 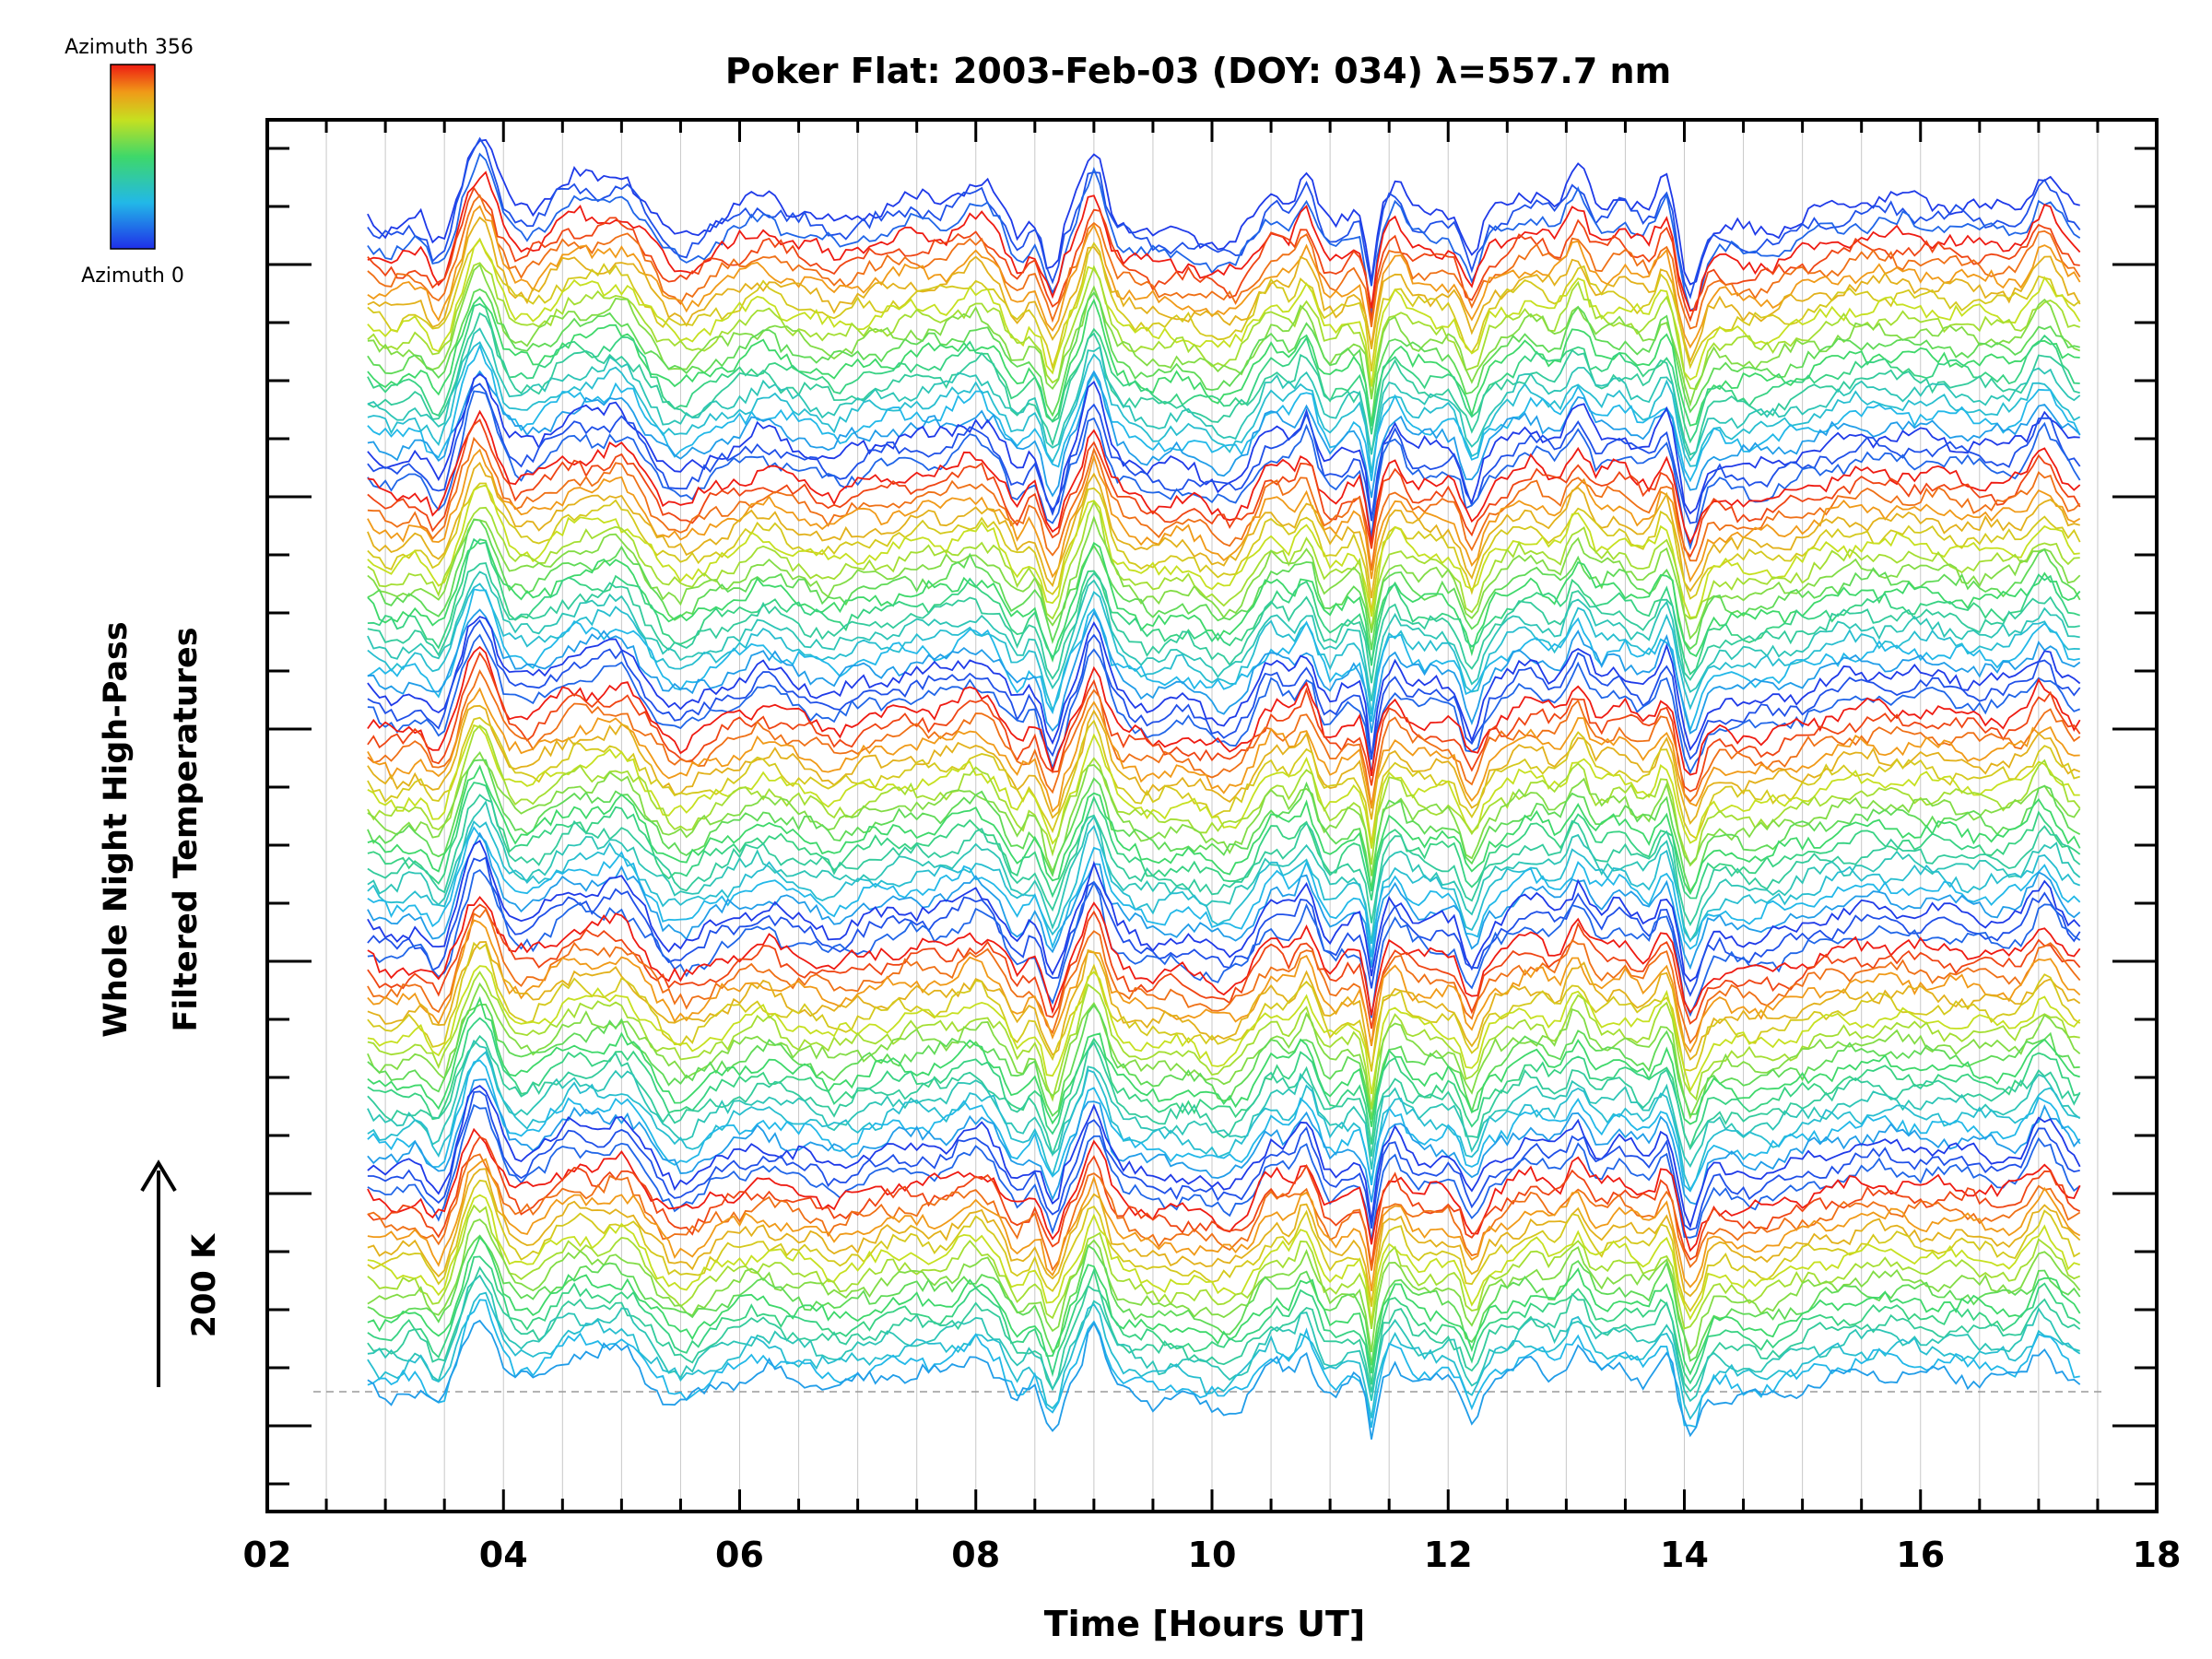 I want to click on y-axis-label-line2: Filtered Temperatures, so click(x=186, y=829).